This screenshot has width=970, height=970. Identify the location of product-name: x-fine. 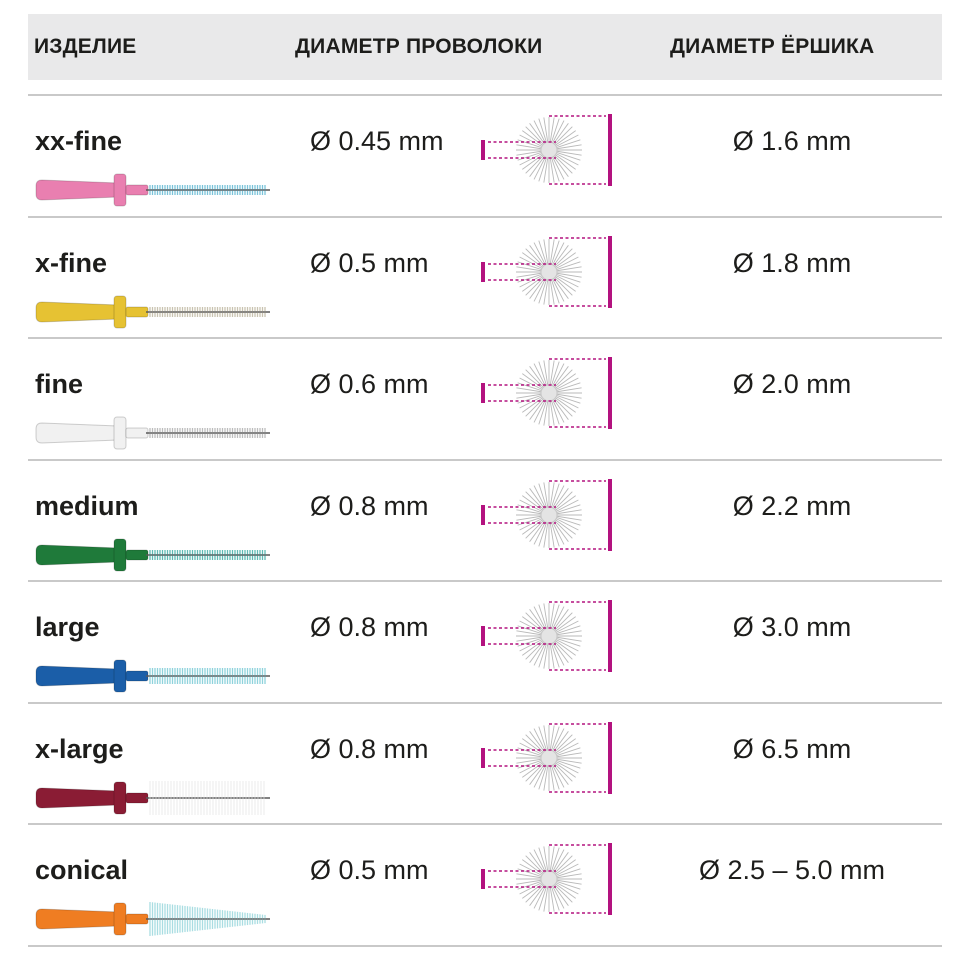
(71, 262).